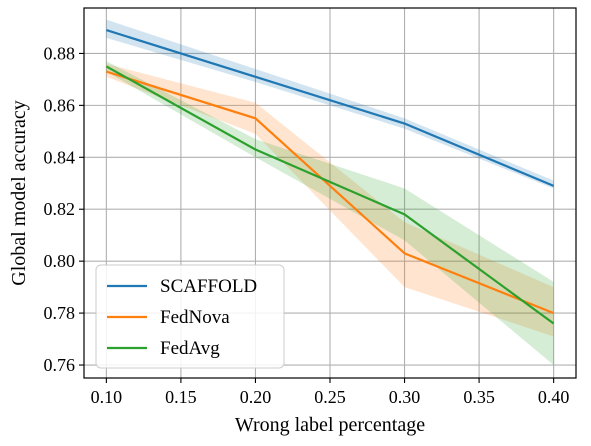 This screenshot has height=446, width=591. I want to click on y-tick-label: 0.86, so click(60, 105).